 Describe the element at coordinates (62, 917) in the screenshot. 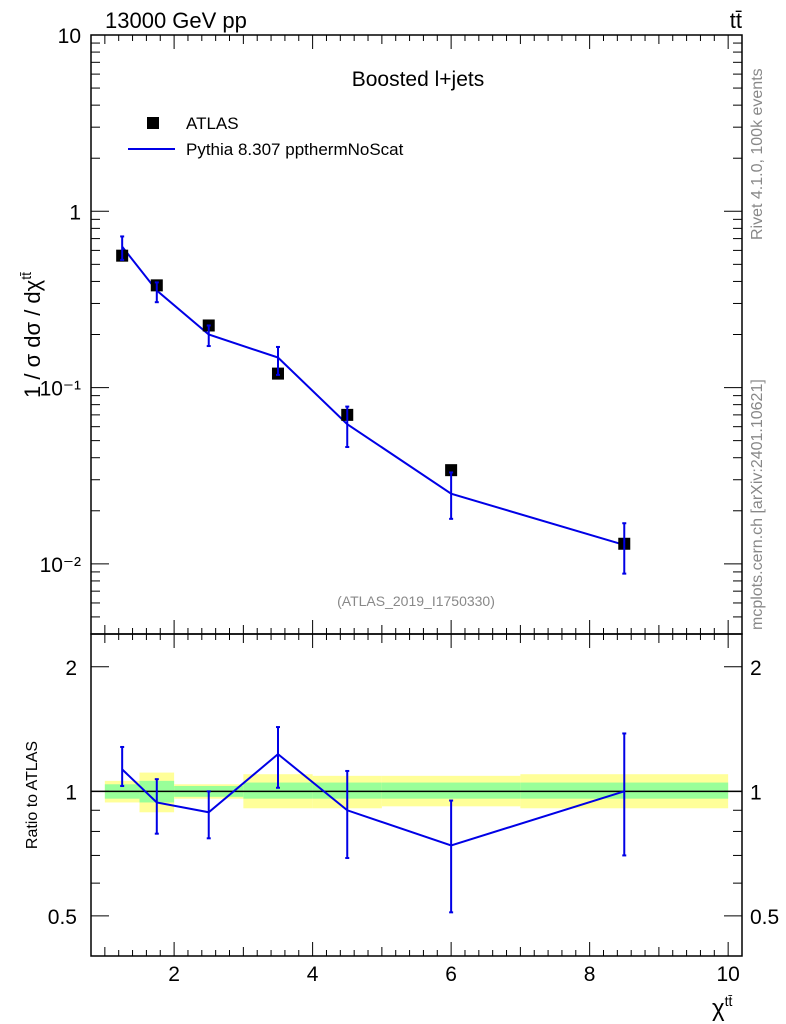

I see `ratio-y-tick-label: 0.5` at that location.